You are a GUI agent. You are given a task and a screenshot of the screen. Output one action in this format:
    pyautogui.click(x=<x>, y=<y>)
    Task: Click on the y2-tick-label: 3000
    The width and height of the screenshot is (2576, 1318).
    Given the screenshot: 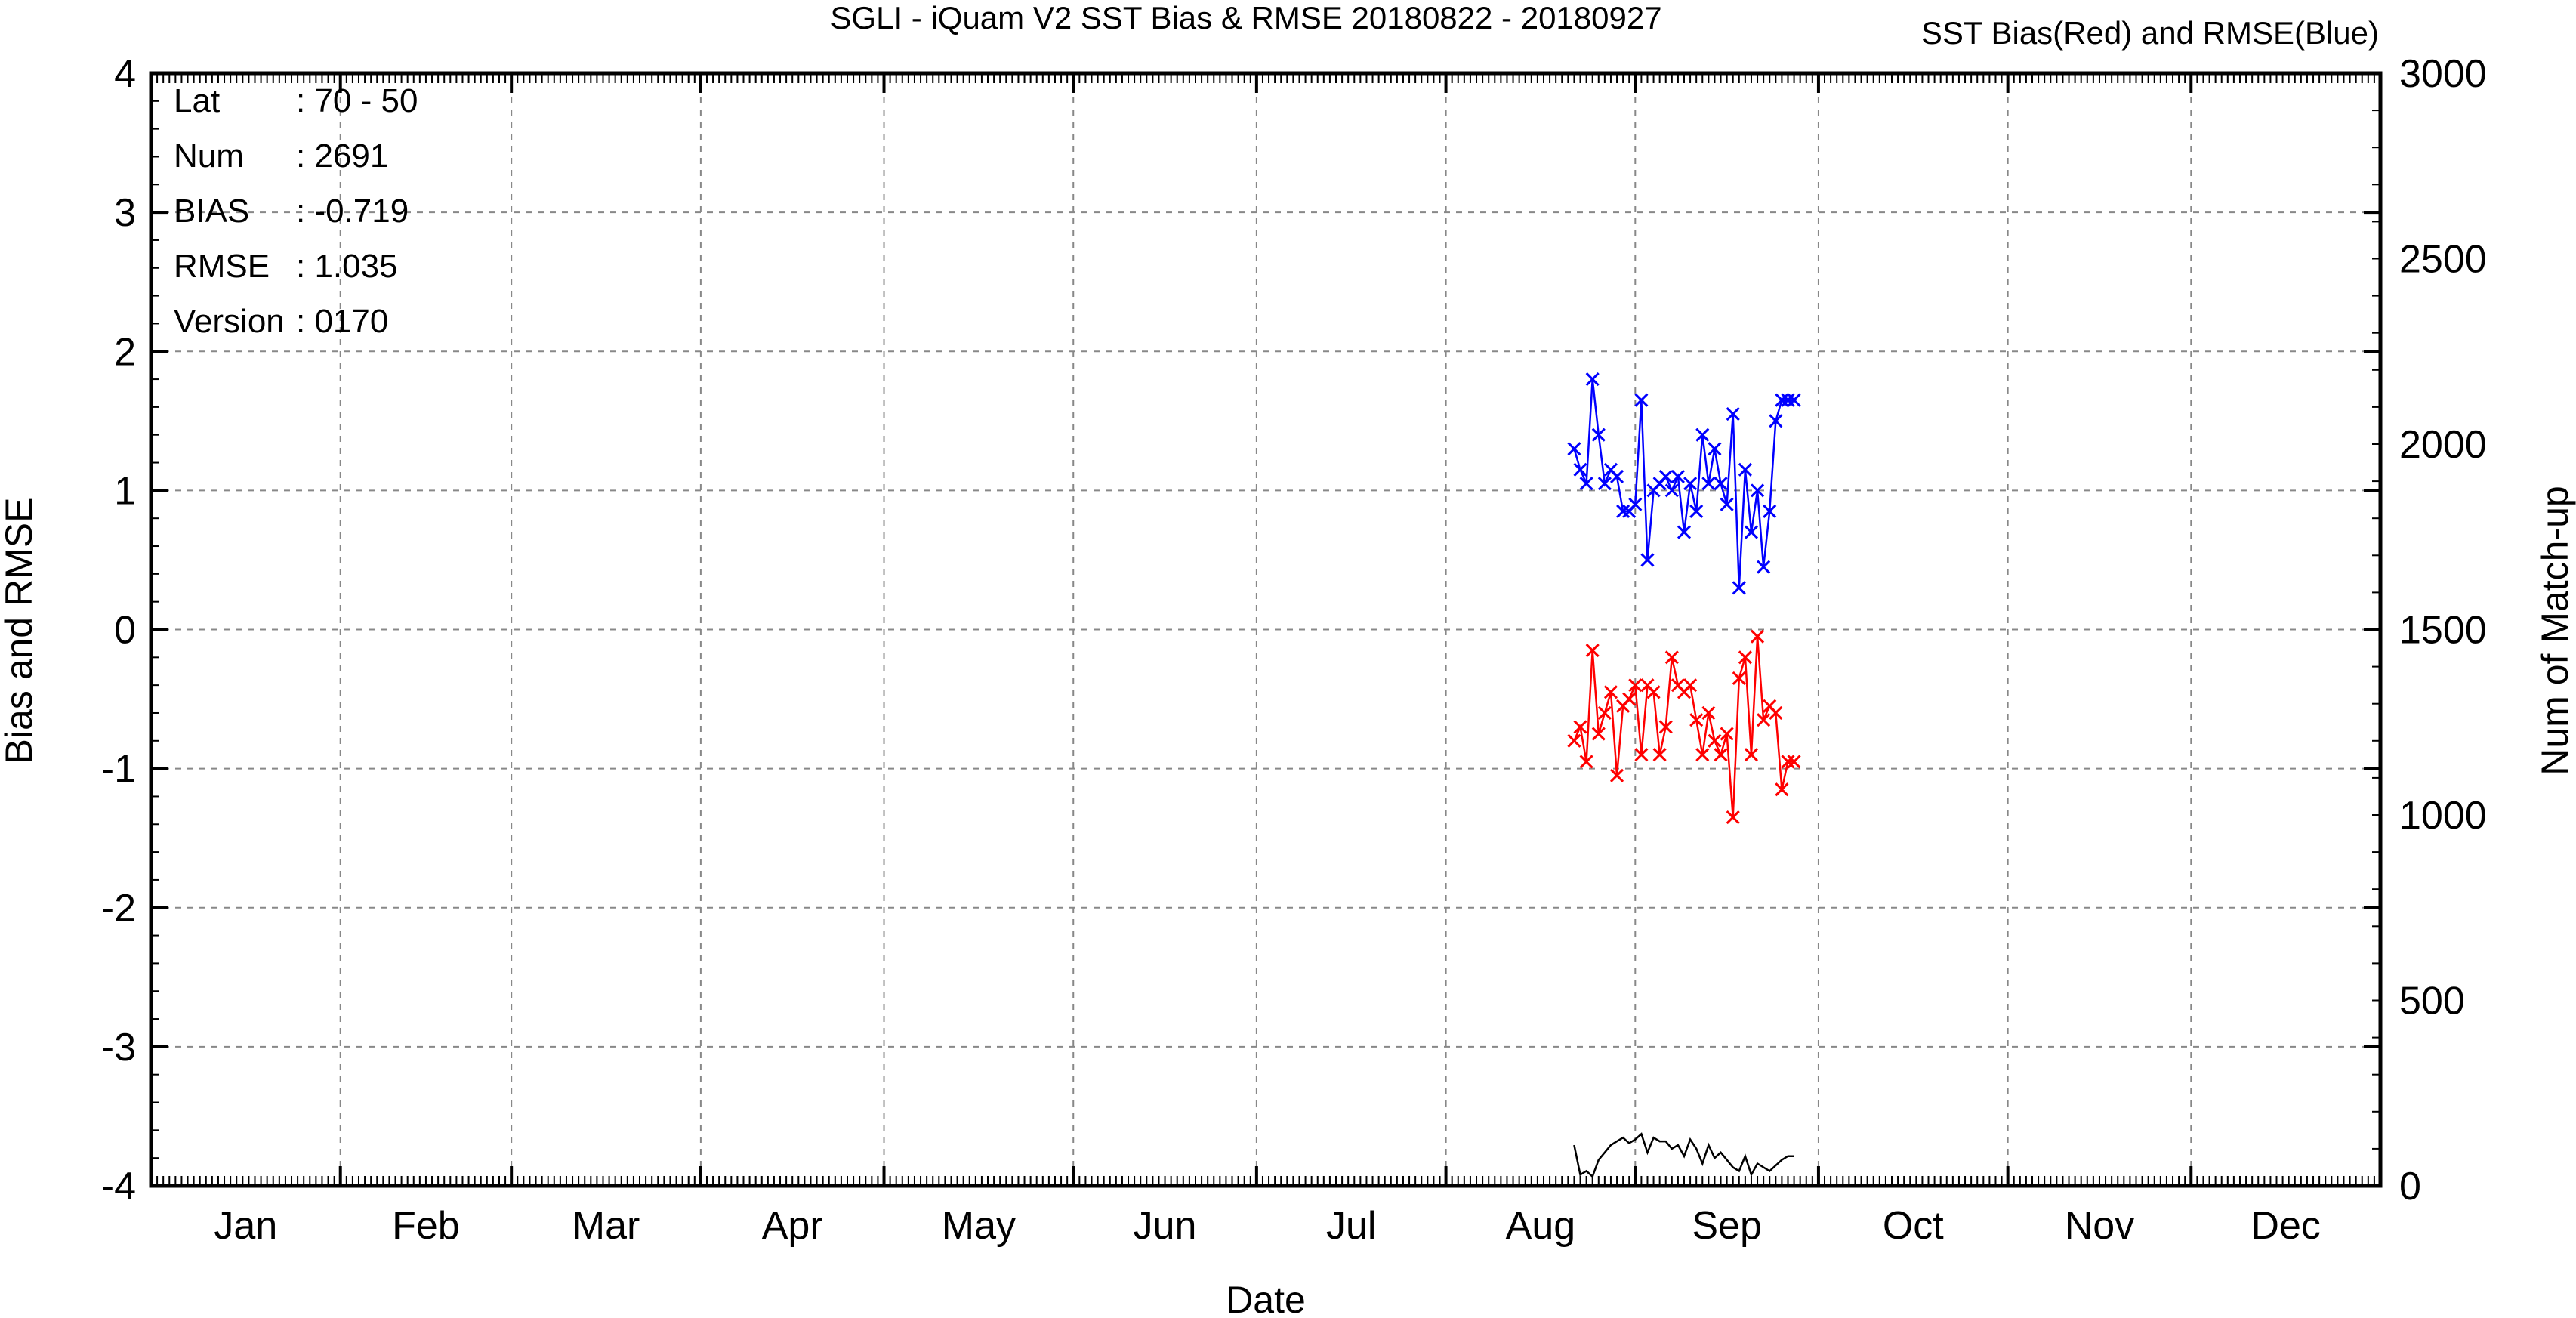 What is the action you would take?
    pyautogui.click(x=2443, y=74)
    